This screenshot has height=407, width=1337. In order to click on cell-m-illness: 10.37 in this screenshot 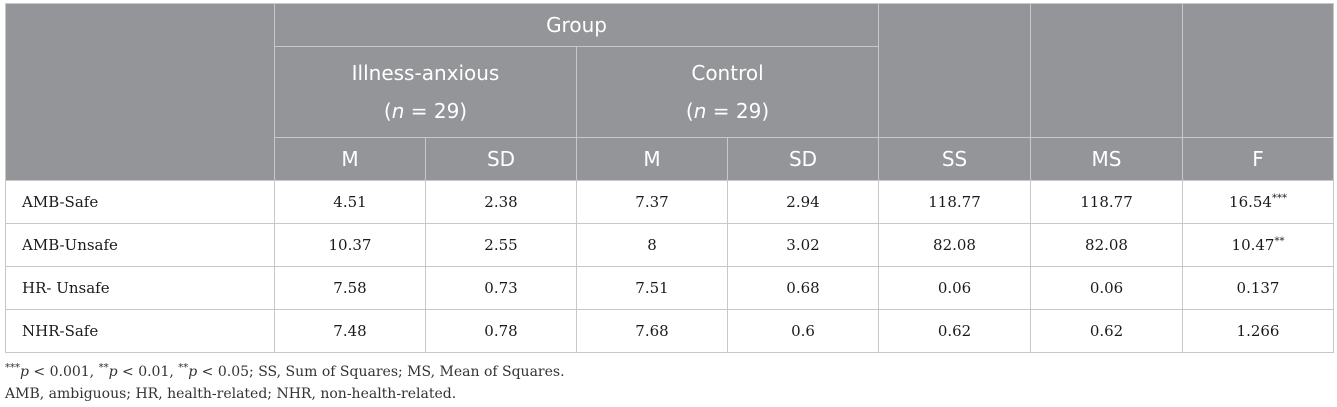, I will do `click(350, 245)`.